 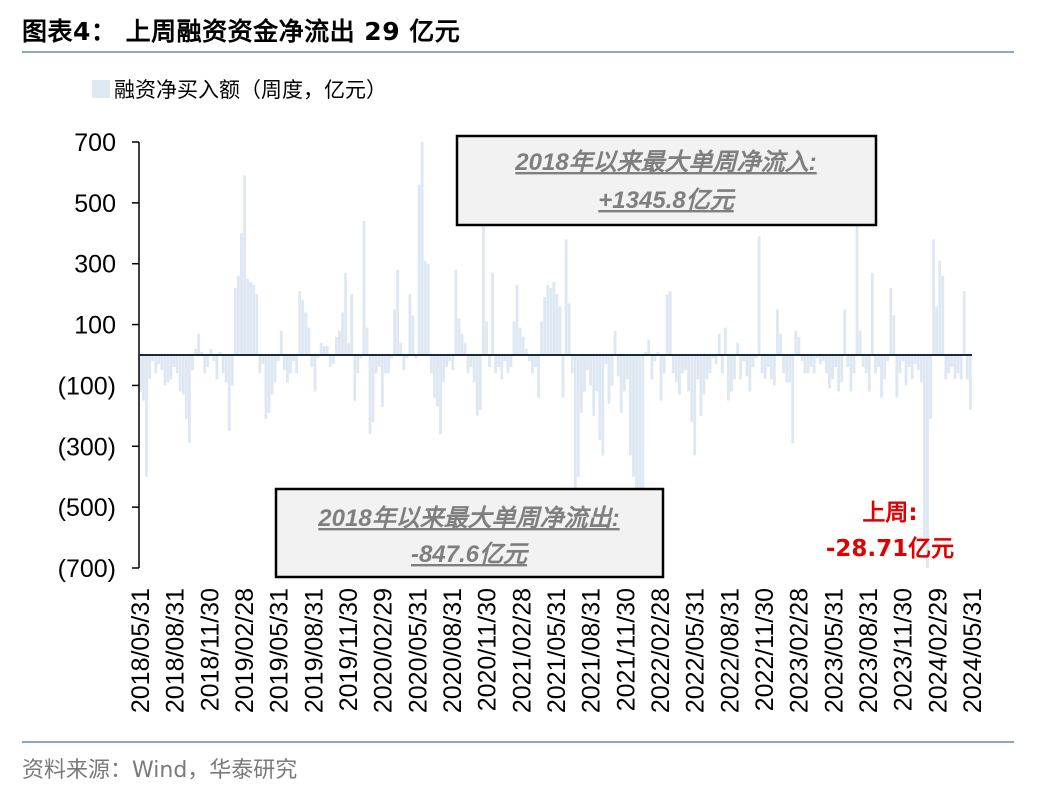 I want to click on x-tick-label: 2023/05/31, so click(x=834, y=650).